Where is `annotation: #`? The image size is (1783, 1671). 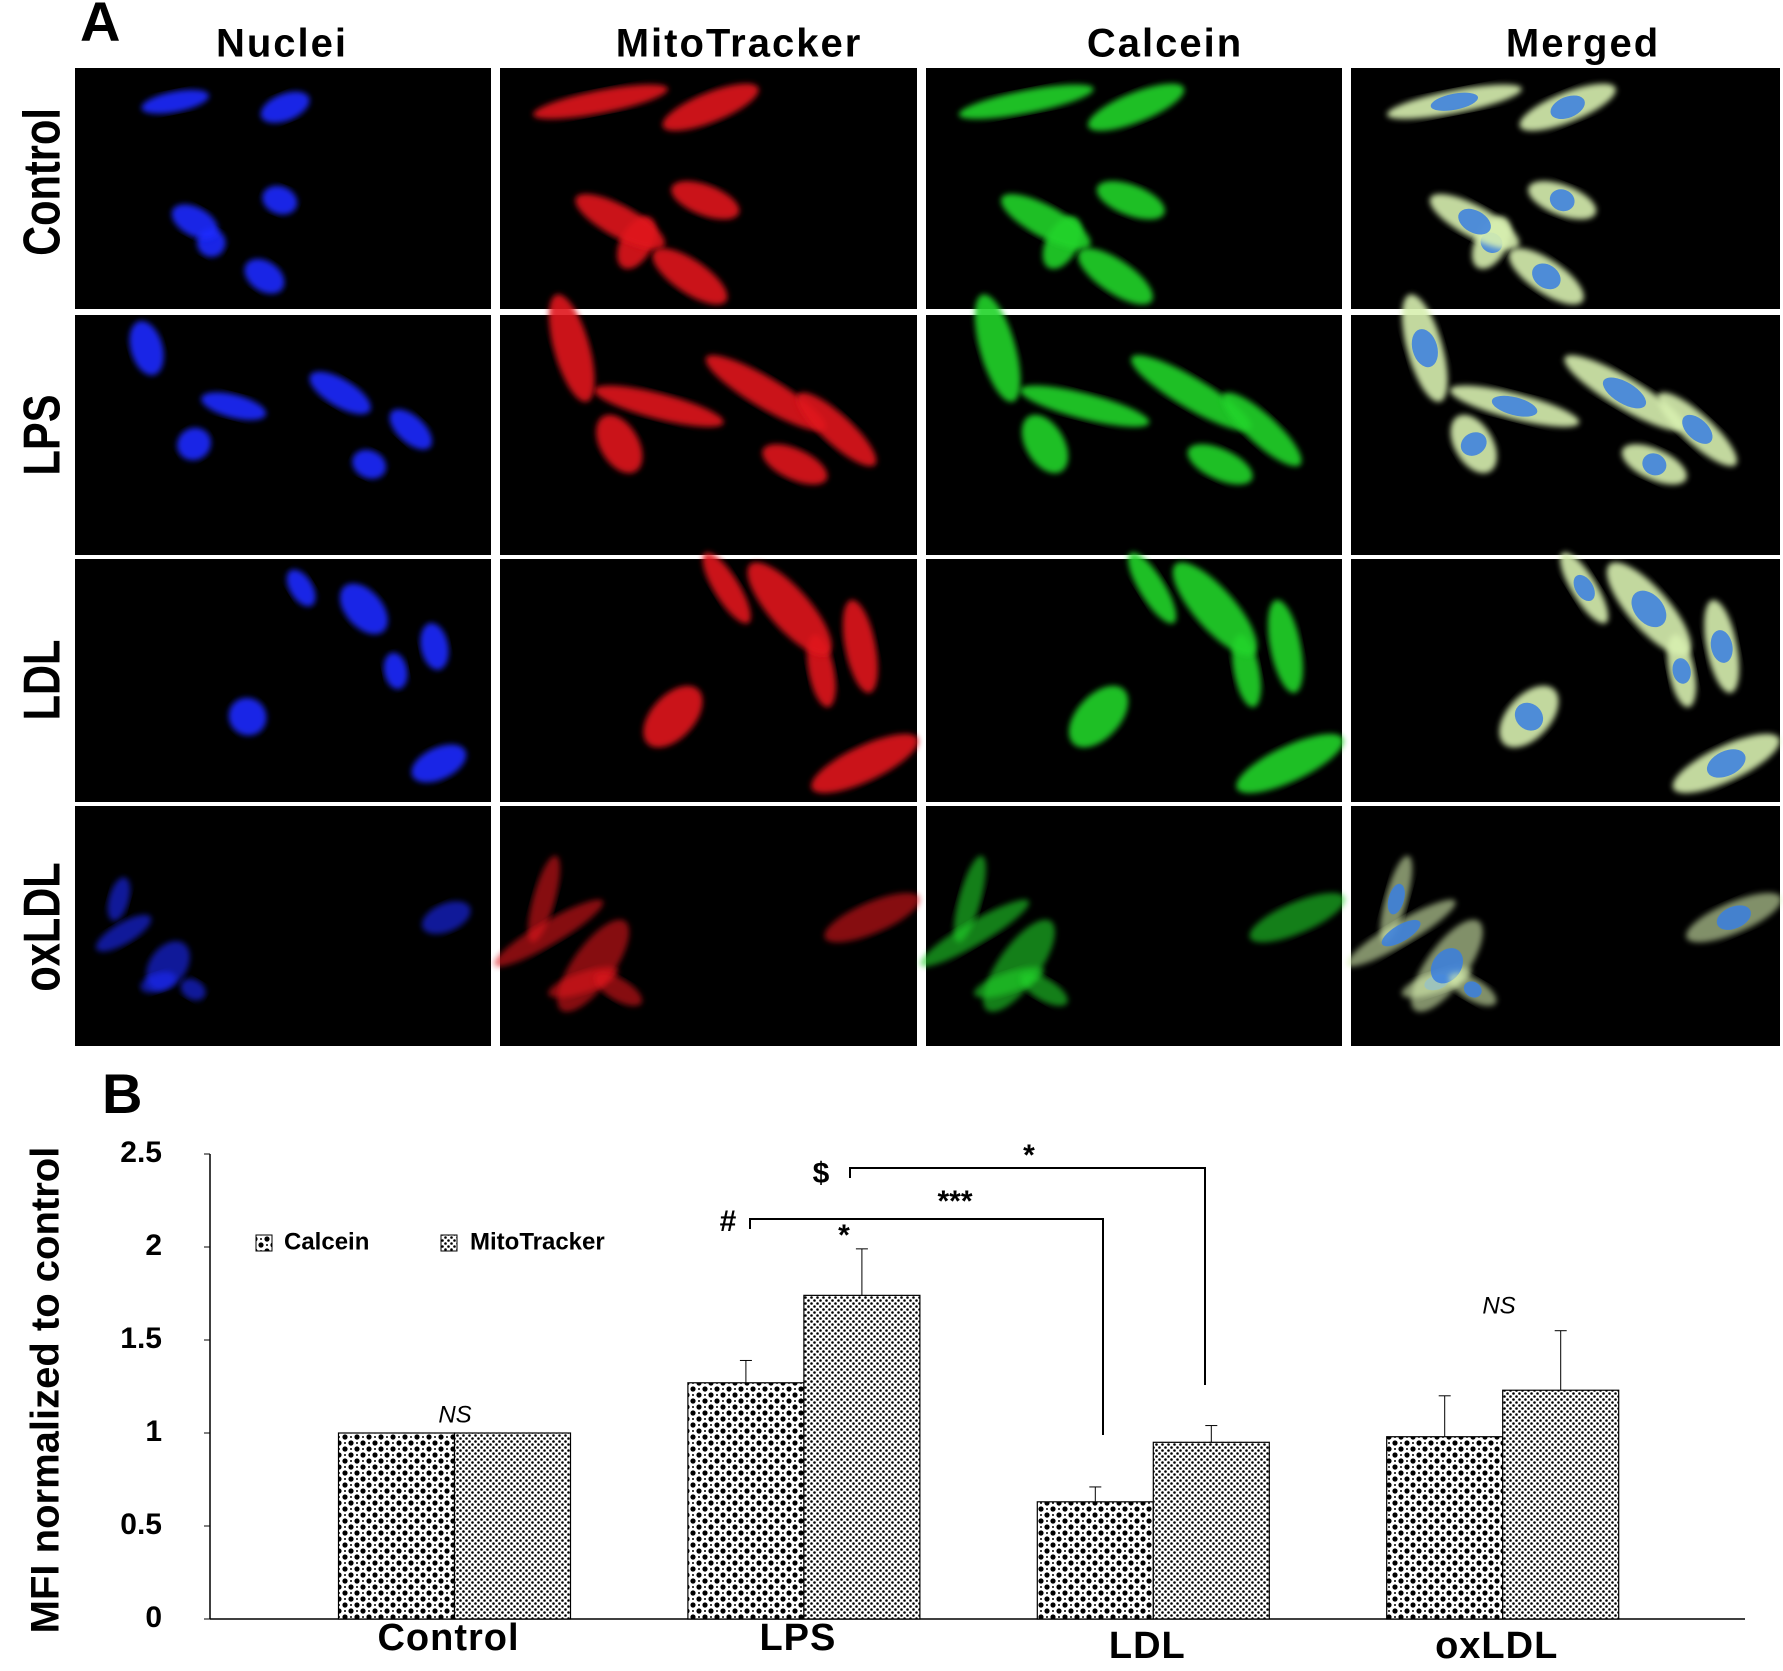 annotation: # is located at coordinates (728, 1221).